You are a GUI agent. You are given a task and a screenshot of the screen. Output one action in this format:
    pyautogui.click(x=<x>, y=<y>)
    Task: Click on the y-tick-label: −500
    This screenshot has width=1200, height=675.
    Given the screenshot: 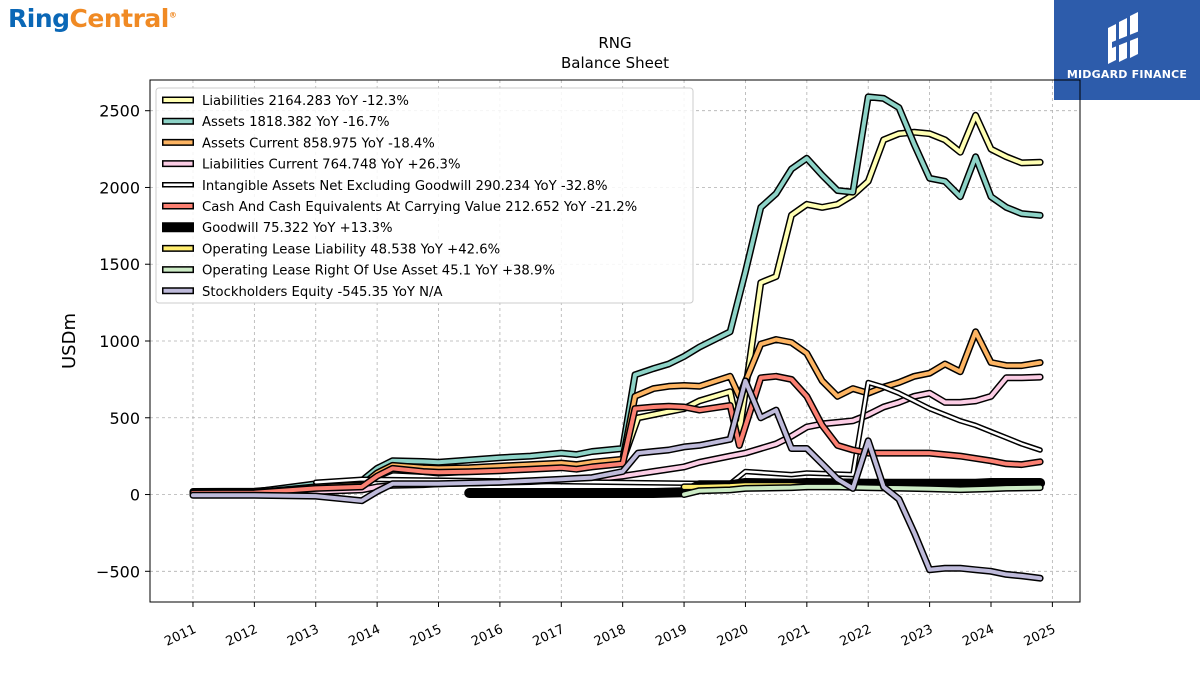 What is the action you would take?
    pyautogui.click(x=118, y=571)
    